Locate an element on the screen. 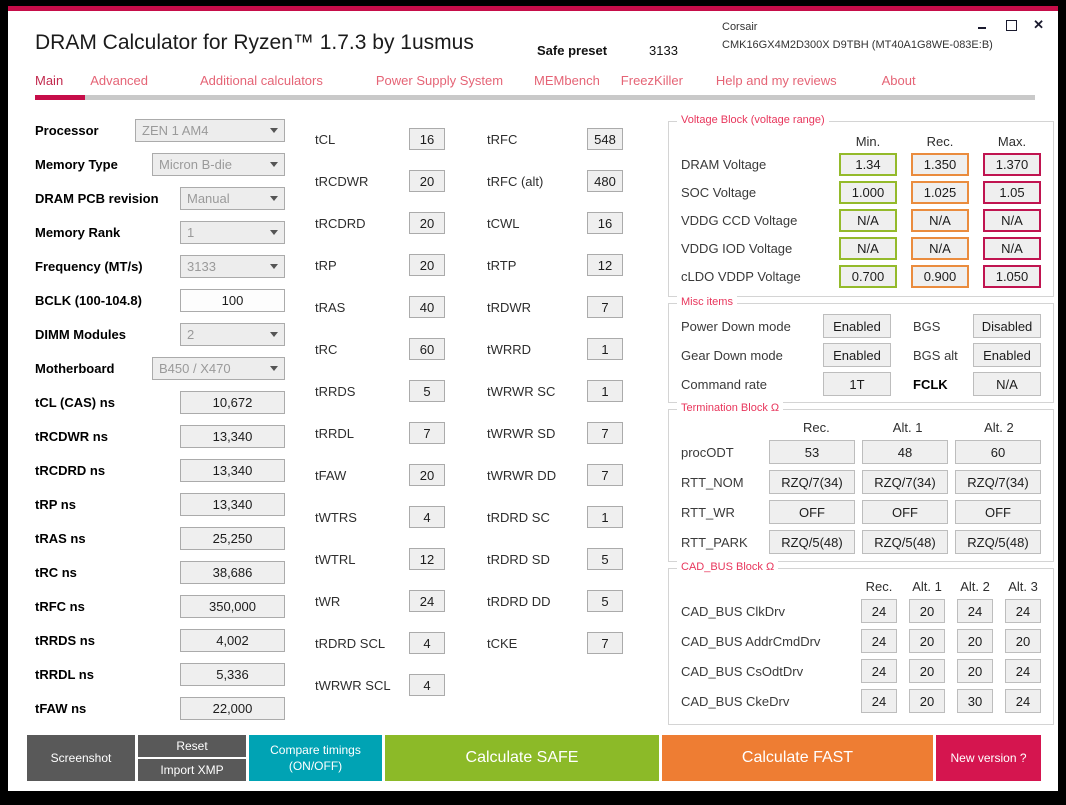 The image size is (1066, 805). trtp-input is located at coordinates (605, 265).